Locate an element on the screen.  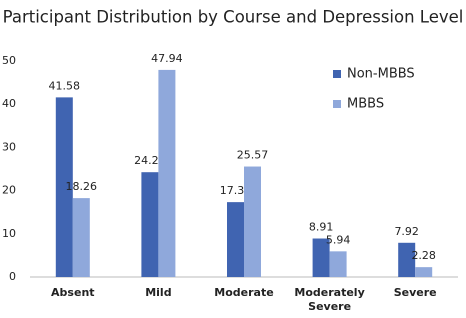
value-label: 5.94 is located at coordinates (338, 239).